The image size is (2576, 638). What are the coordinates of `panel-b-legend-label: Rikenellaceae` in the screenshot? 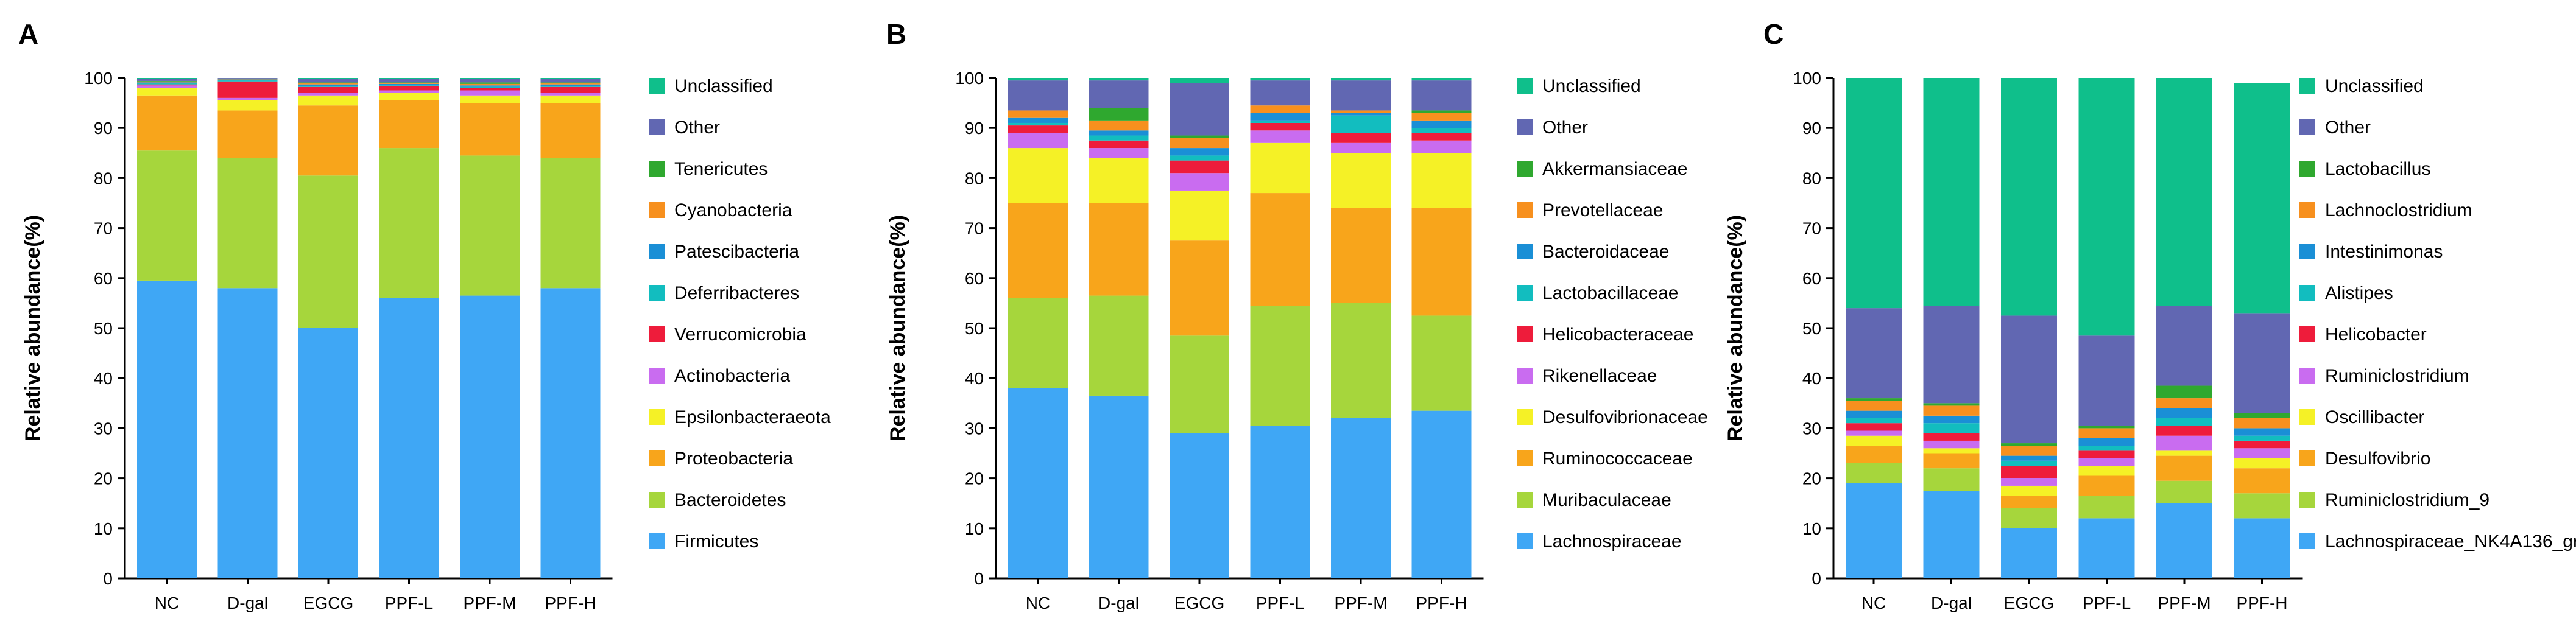 It's located at (1599, 376).